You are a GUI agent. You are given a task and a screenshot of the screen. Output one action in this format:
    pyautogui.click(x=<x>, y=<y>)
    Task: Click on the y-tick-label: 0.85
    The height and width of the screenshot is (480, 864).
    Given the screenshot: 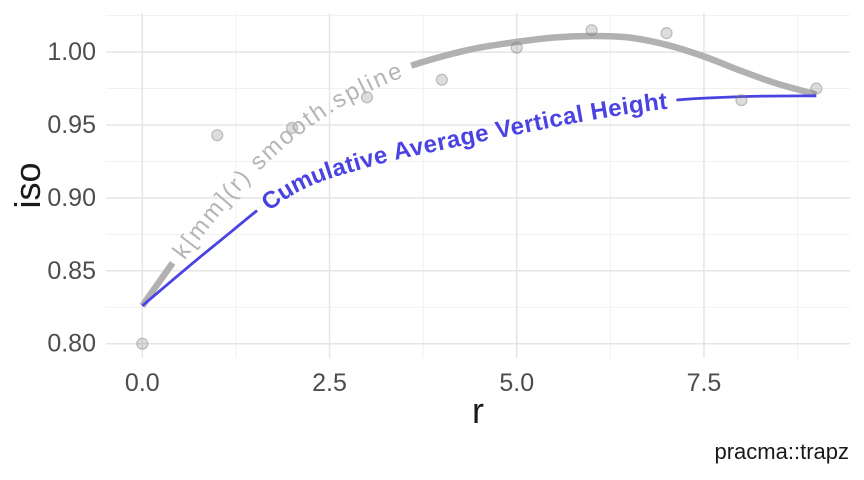 What is the action you would take?
    pyautogui.click(x=71, y=271)
    